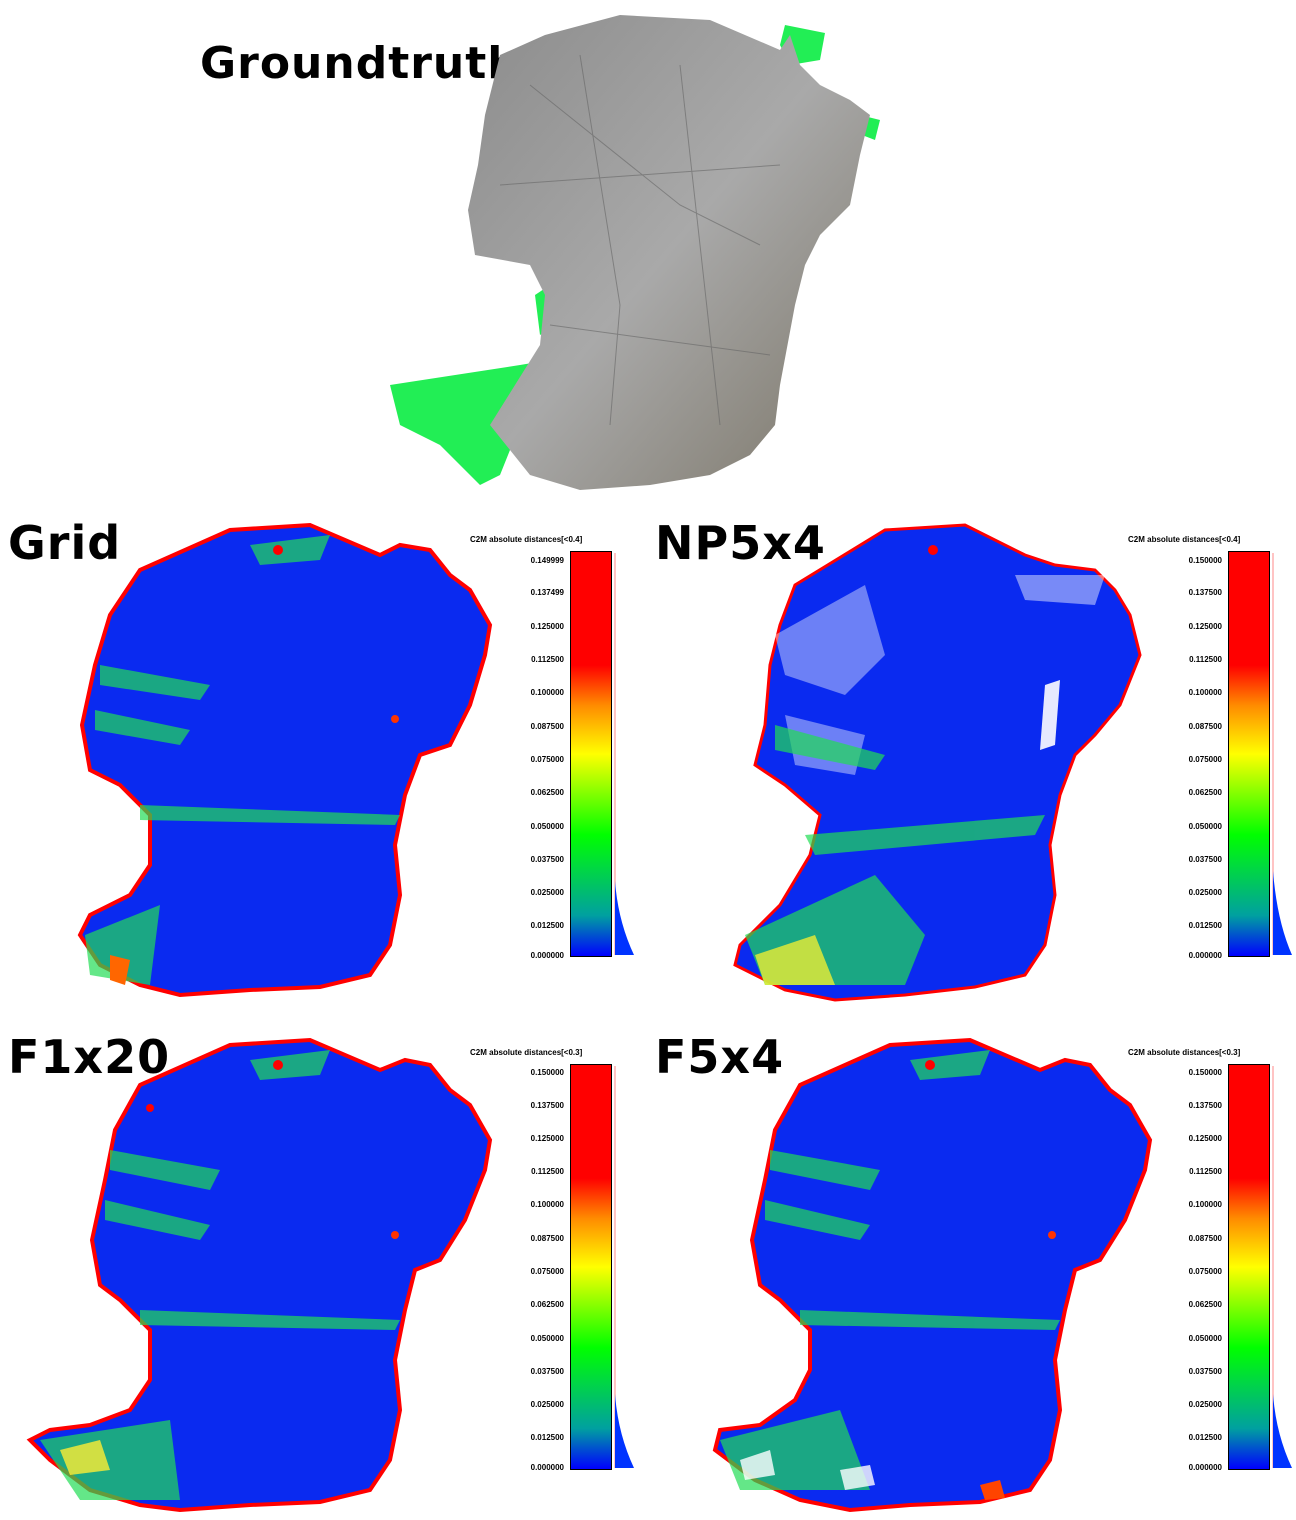  Describe the element at coordinates (1205, 726) in the screenshot. I see `np5x4-tick-5: 0.087500` at that location.